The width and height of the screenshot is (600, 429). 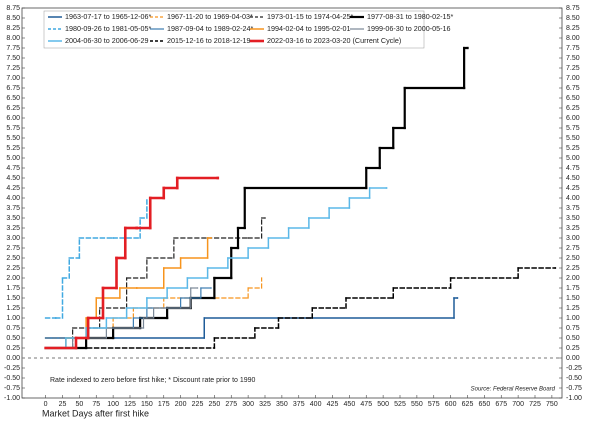 What do you see at coordinates (13, 328) in the screenshot?
I see `y-tick-label: 0.75` at bounding box center [13, 328].